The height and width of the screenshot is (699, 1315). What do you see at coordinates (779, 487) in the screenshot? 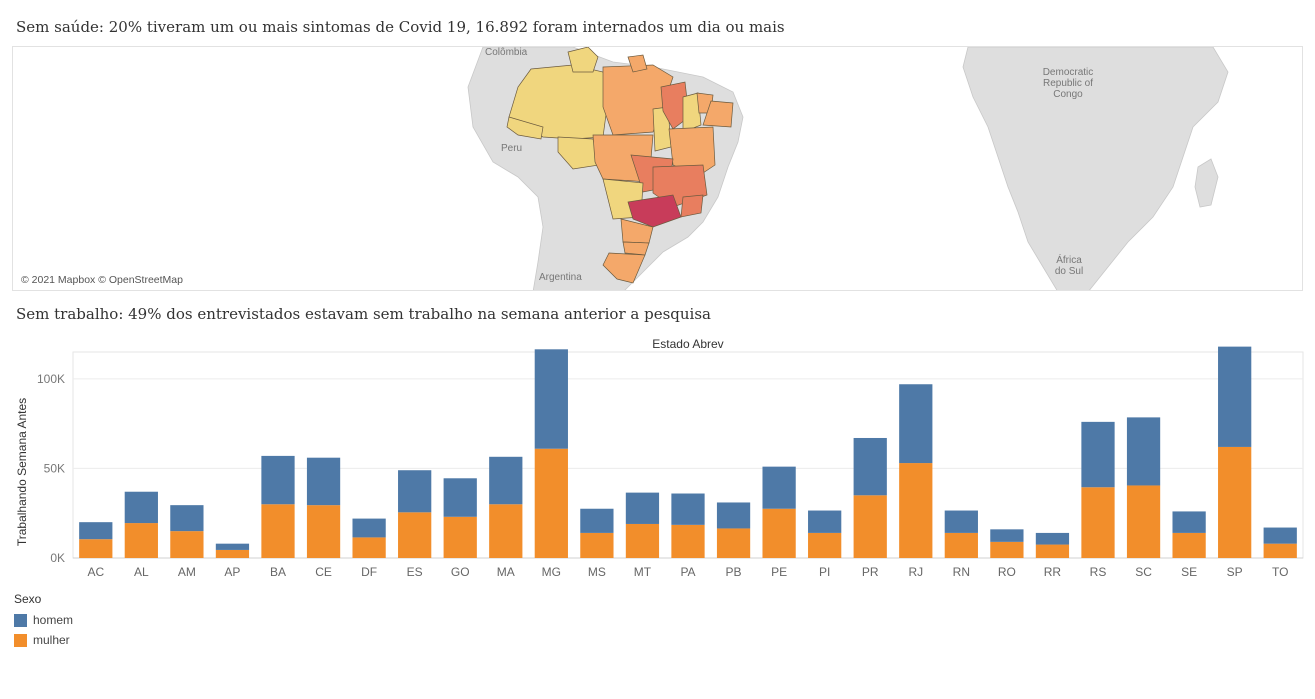
I see `bar-pe-homem` at bounding box center [779, 487].